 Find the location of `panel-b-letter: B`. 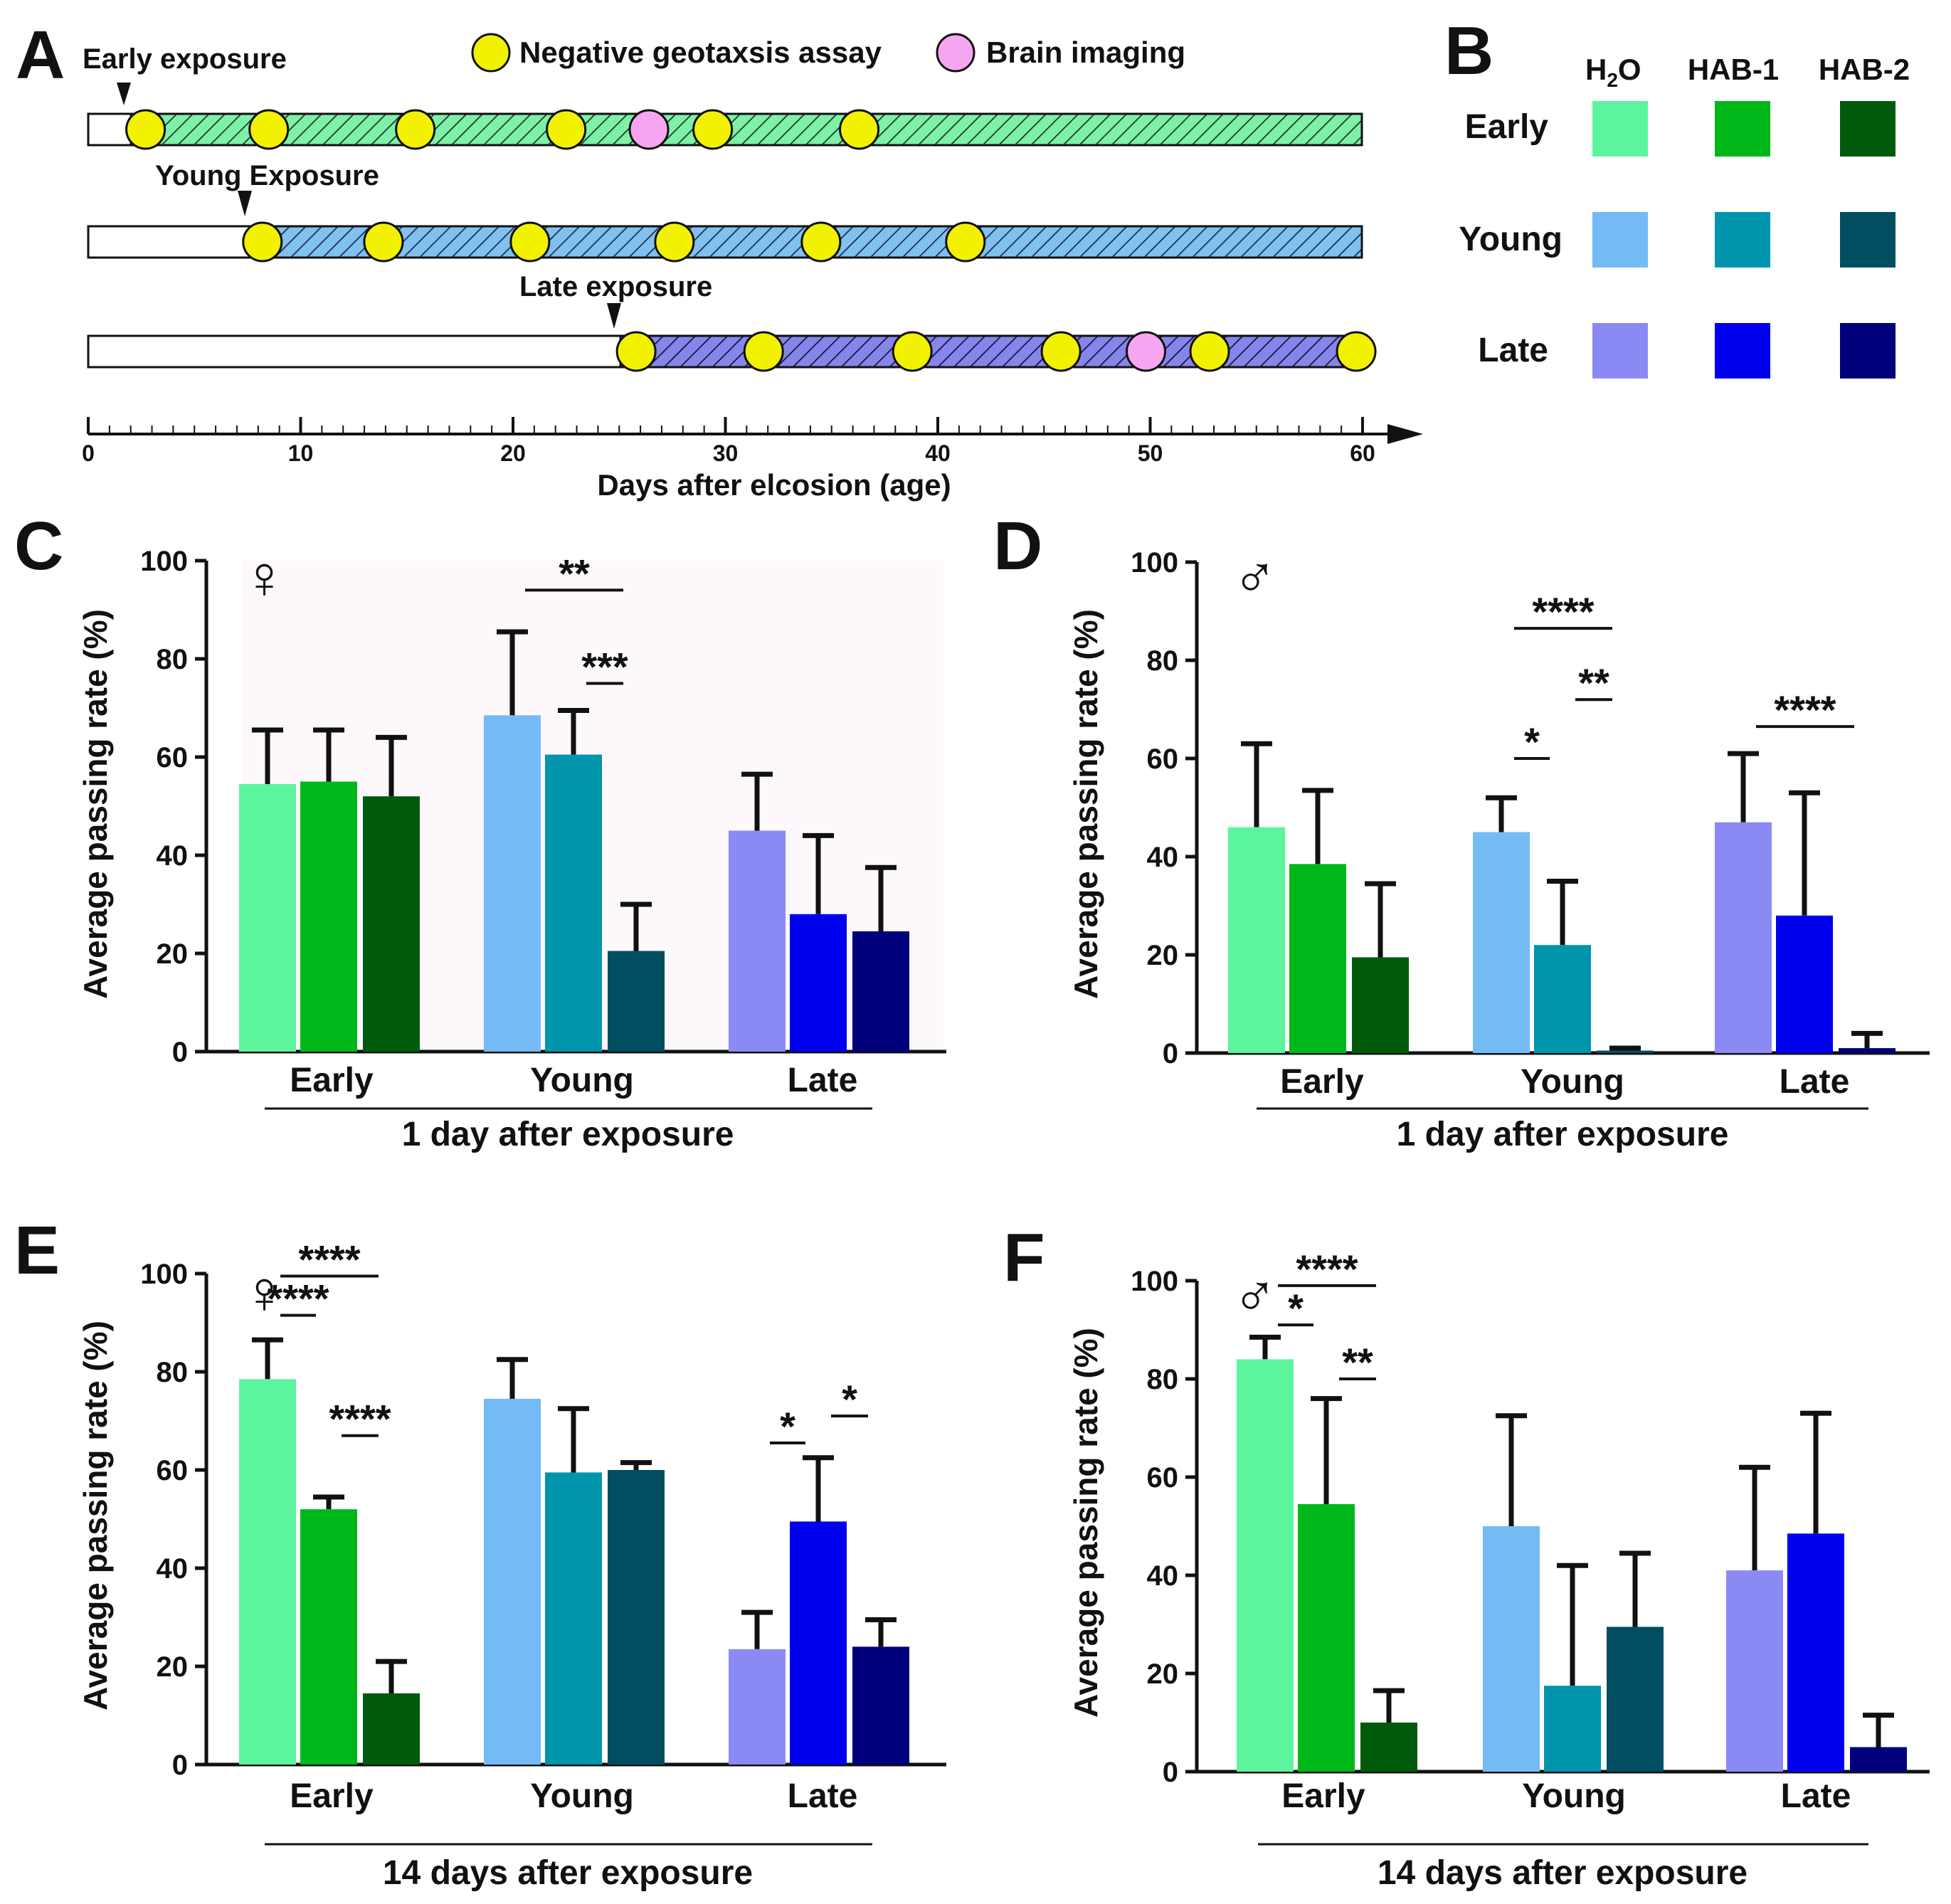

panel-b-letter: B is located at coordinates (1468, 51).